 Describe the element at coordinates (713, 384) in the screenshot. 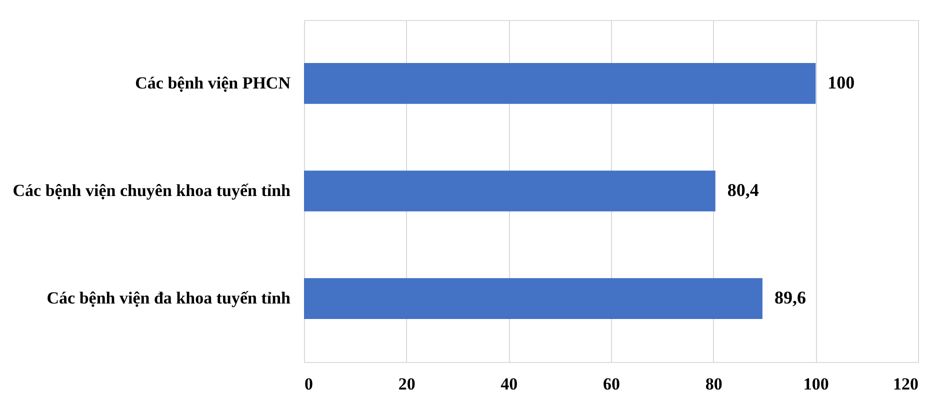

I see `x-tick-label: 80` at that location.